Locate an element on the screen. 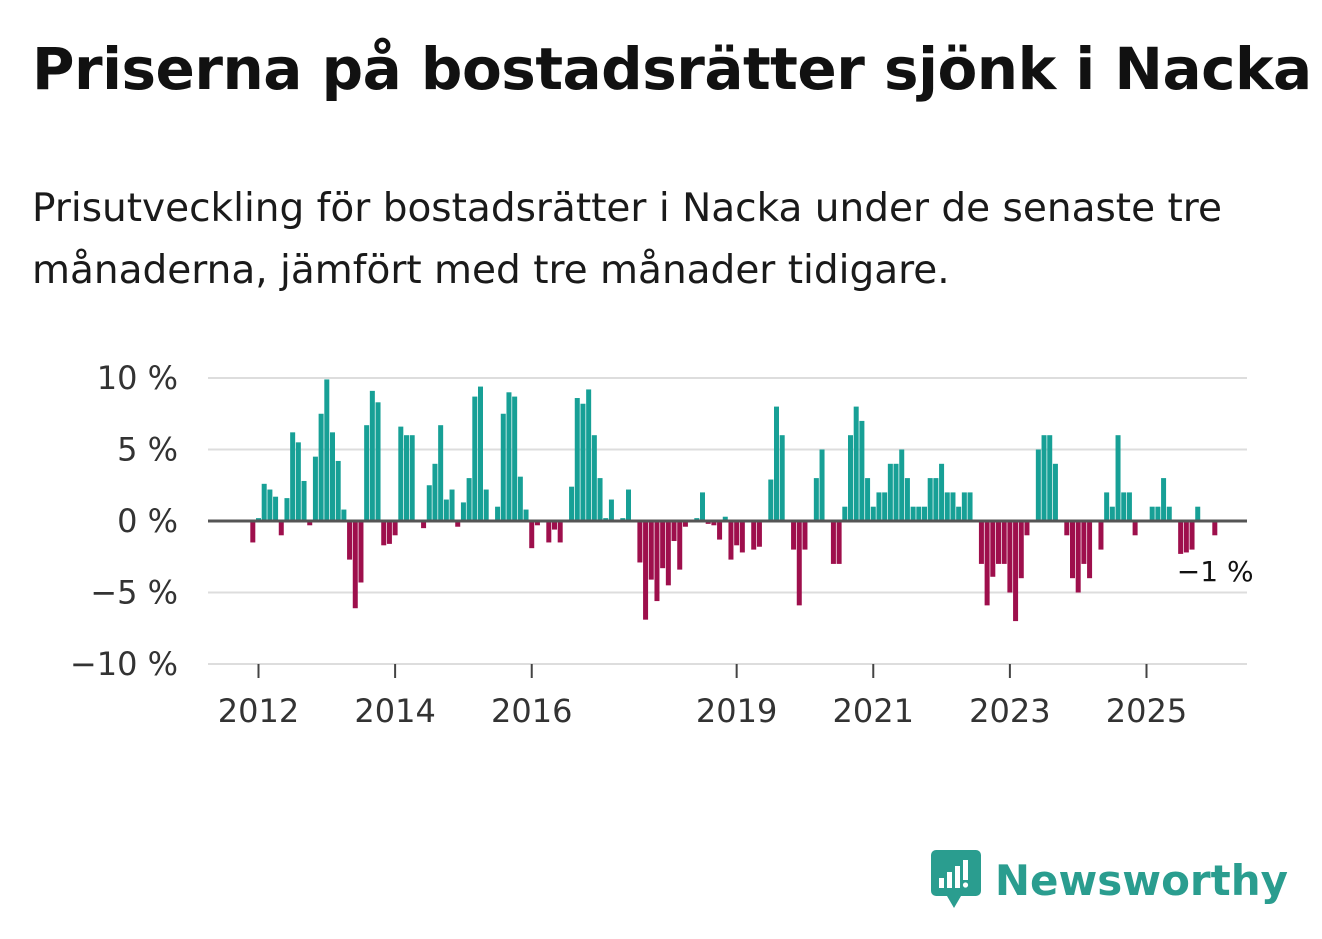  latest-value-label: −1 % is located at coordinates (1215, 571).